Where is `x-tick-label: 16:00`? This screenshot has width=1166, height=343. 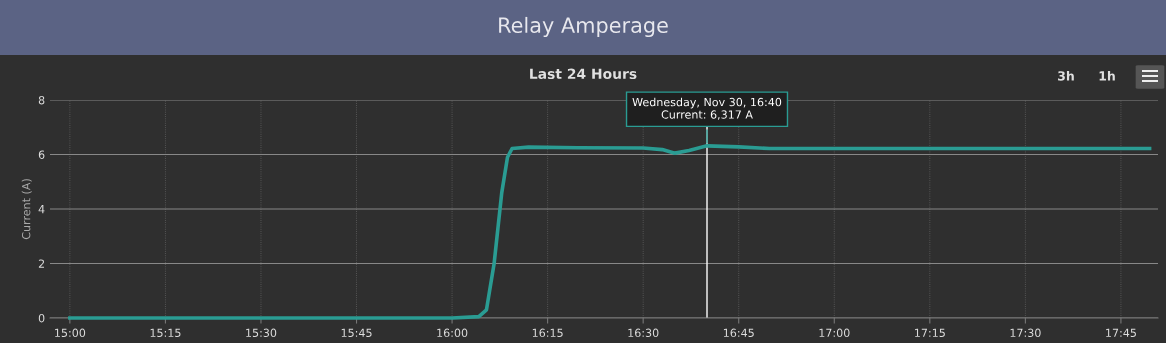
x-tick-label: 16:00 is located at coordinates (452, 333).